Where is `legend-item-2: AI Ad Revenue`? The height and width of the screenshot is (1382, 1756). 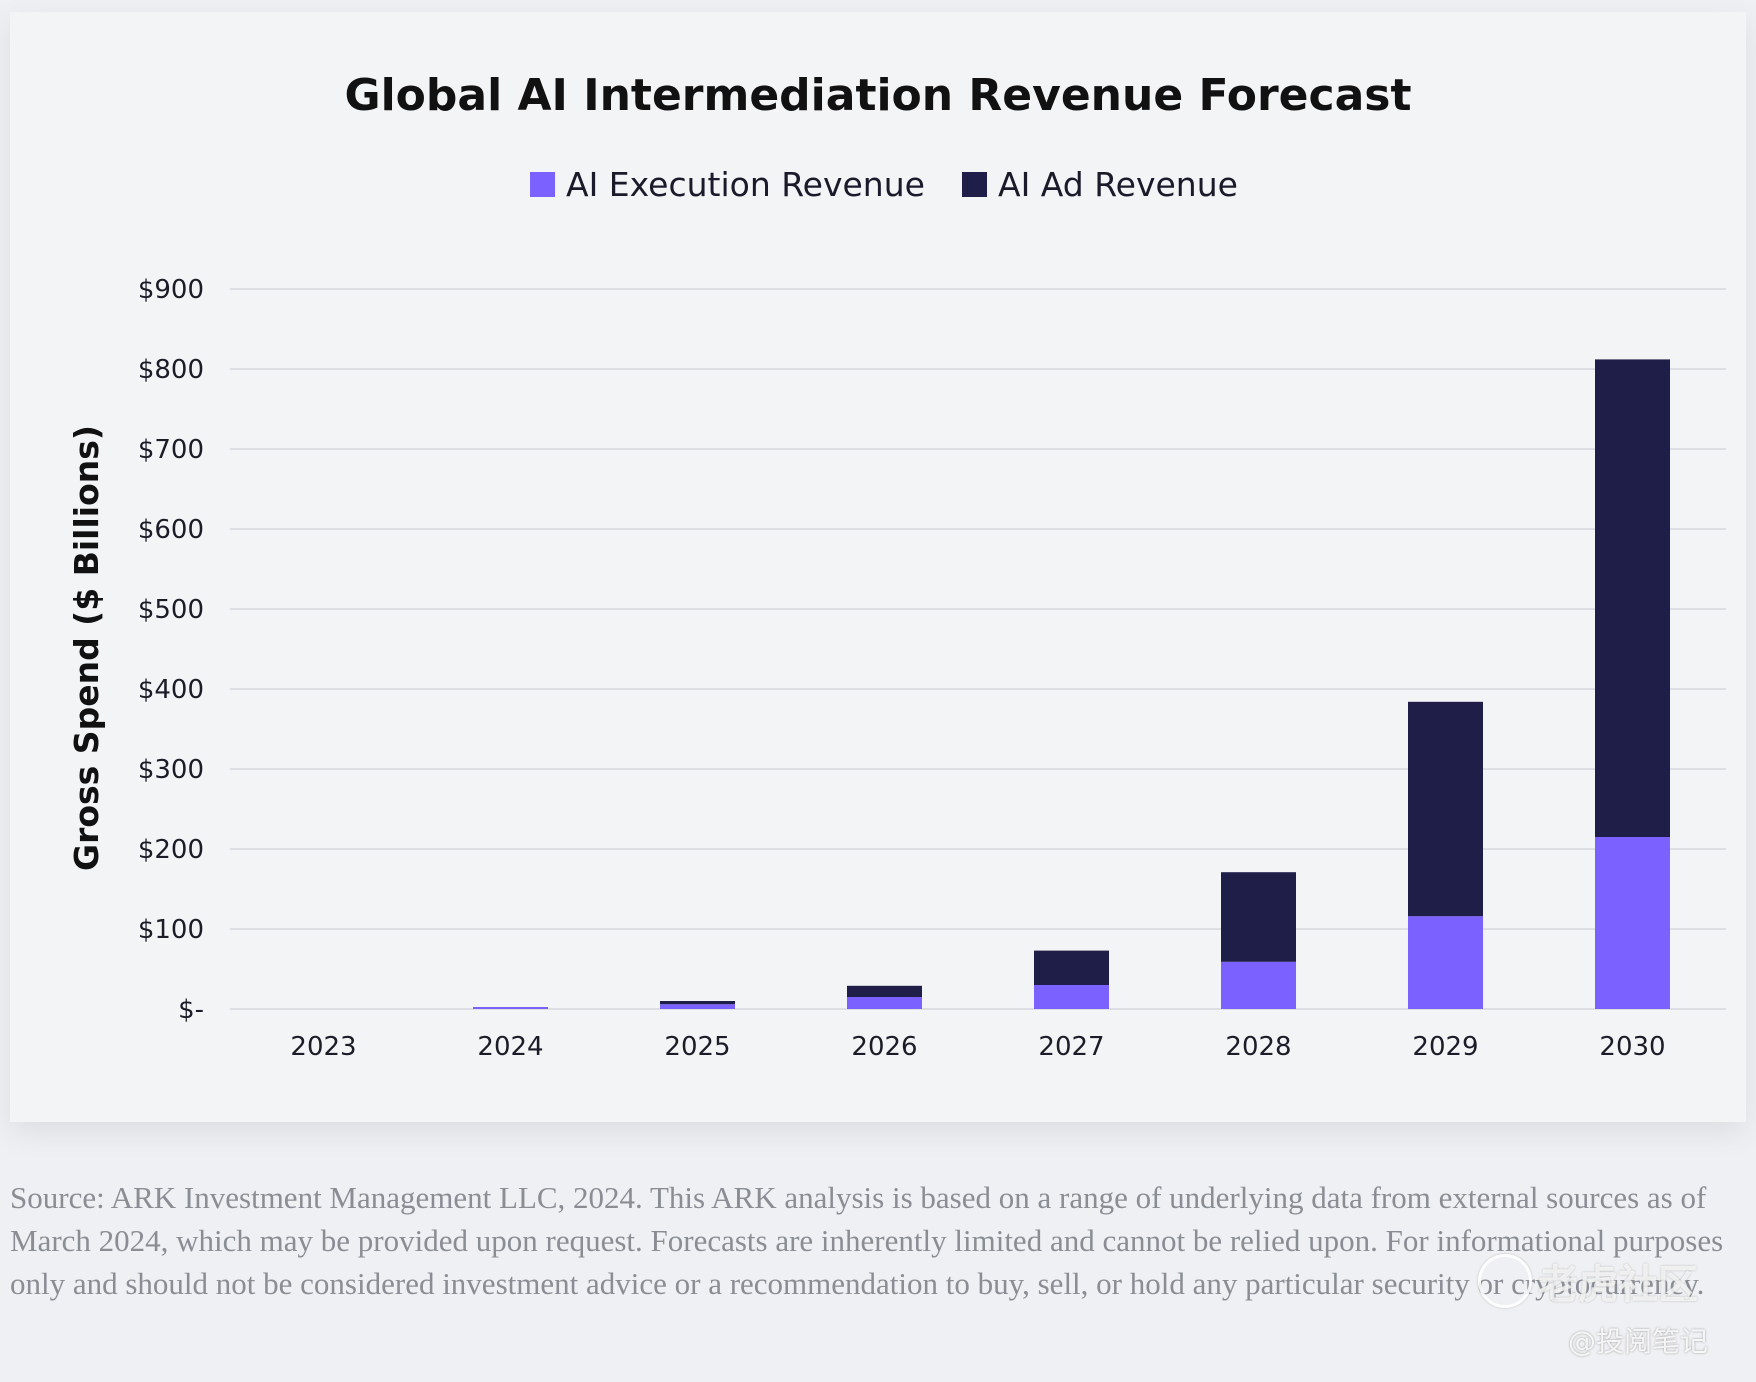 legend-item-2: AI Ad Revenue is located at coordinates (1100, 184).